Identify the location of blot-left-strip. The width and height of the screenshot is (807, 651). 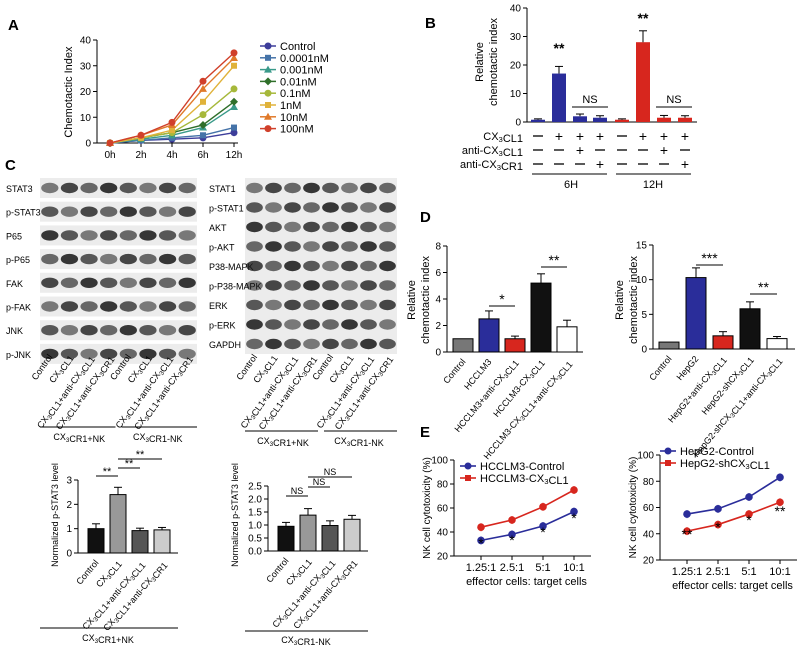
(118, 282).